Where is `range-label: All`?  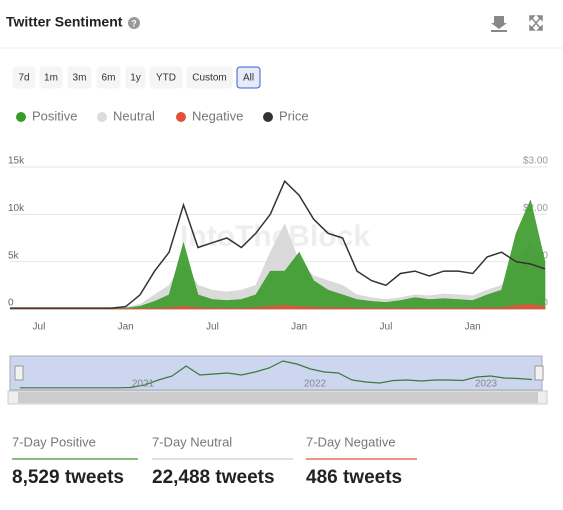 range-label: All is located at coordinates (248, 78).